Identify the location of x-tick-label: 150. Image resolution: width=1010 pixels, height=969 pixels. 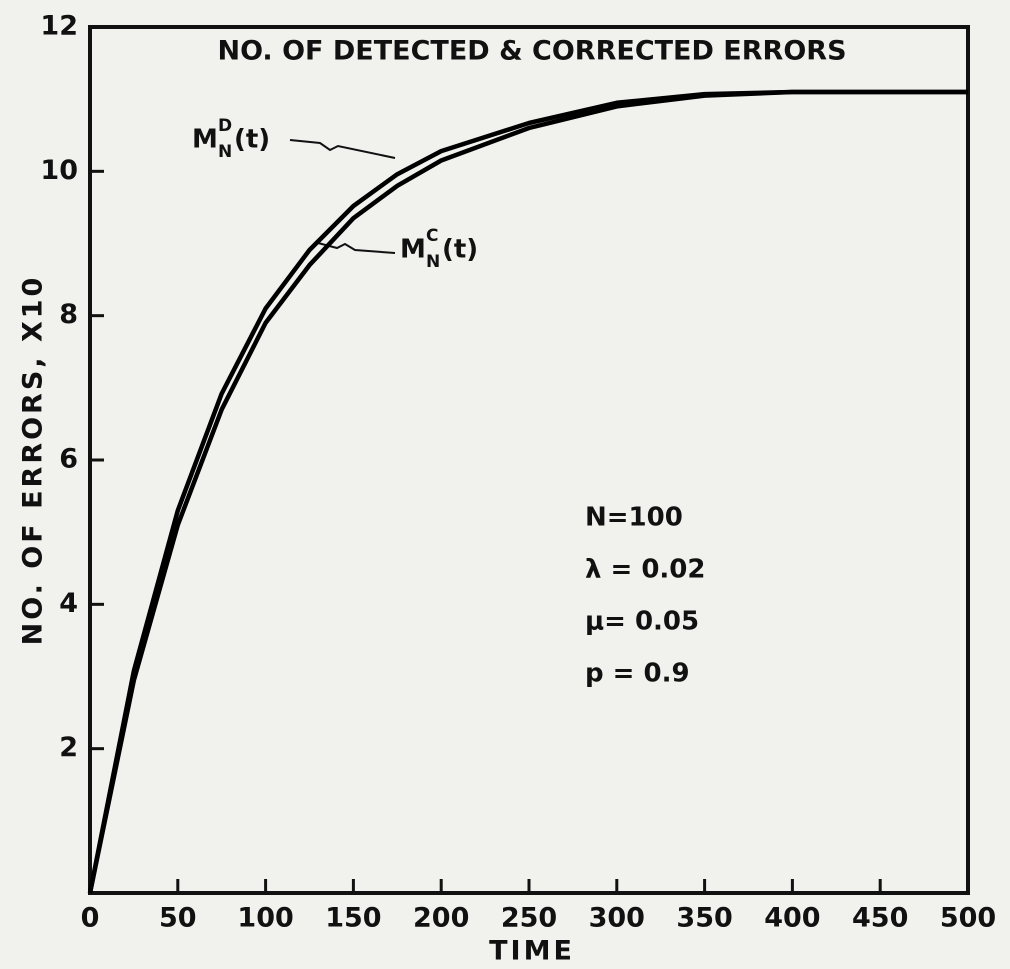
(353, 918).